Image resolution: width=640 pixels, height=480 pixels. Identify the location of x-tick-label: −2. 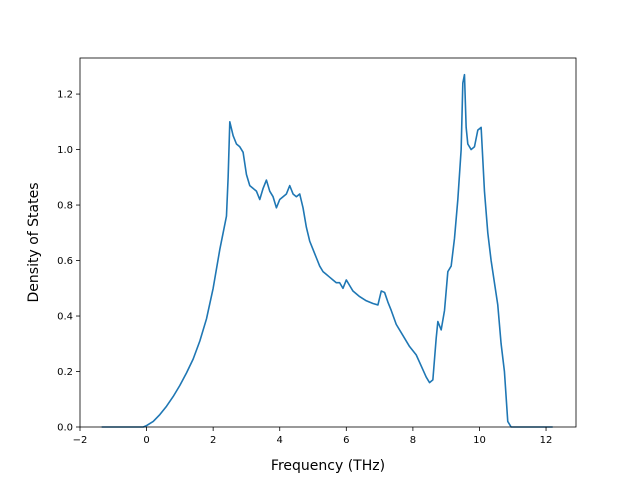
(80, 440).